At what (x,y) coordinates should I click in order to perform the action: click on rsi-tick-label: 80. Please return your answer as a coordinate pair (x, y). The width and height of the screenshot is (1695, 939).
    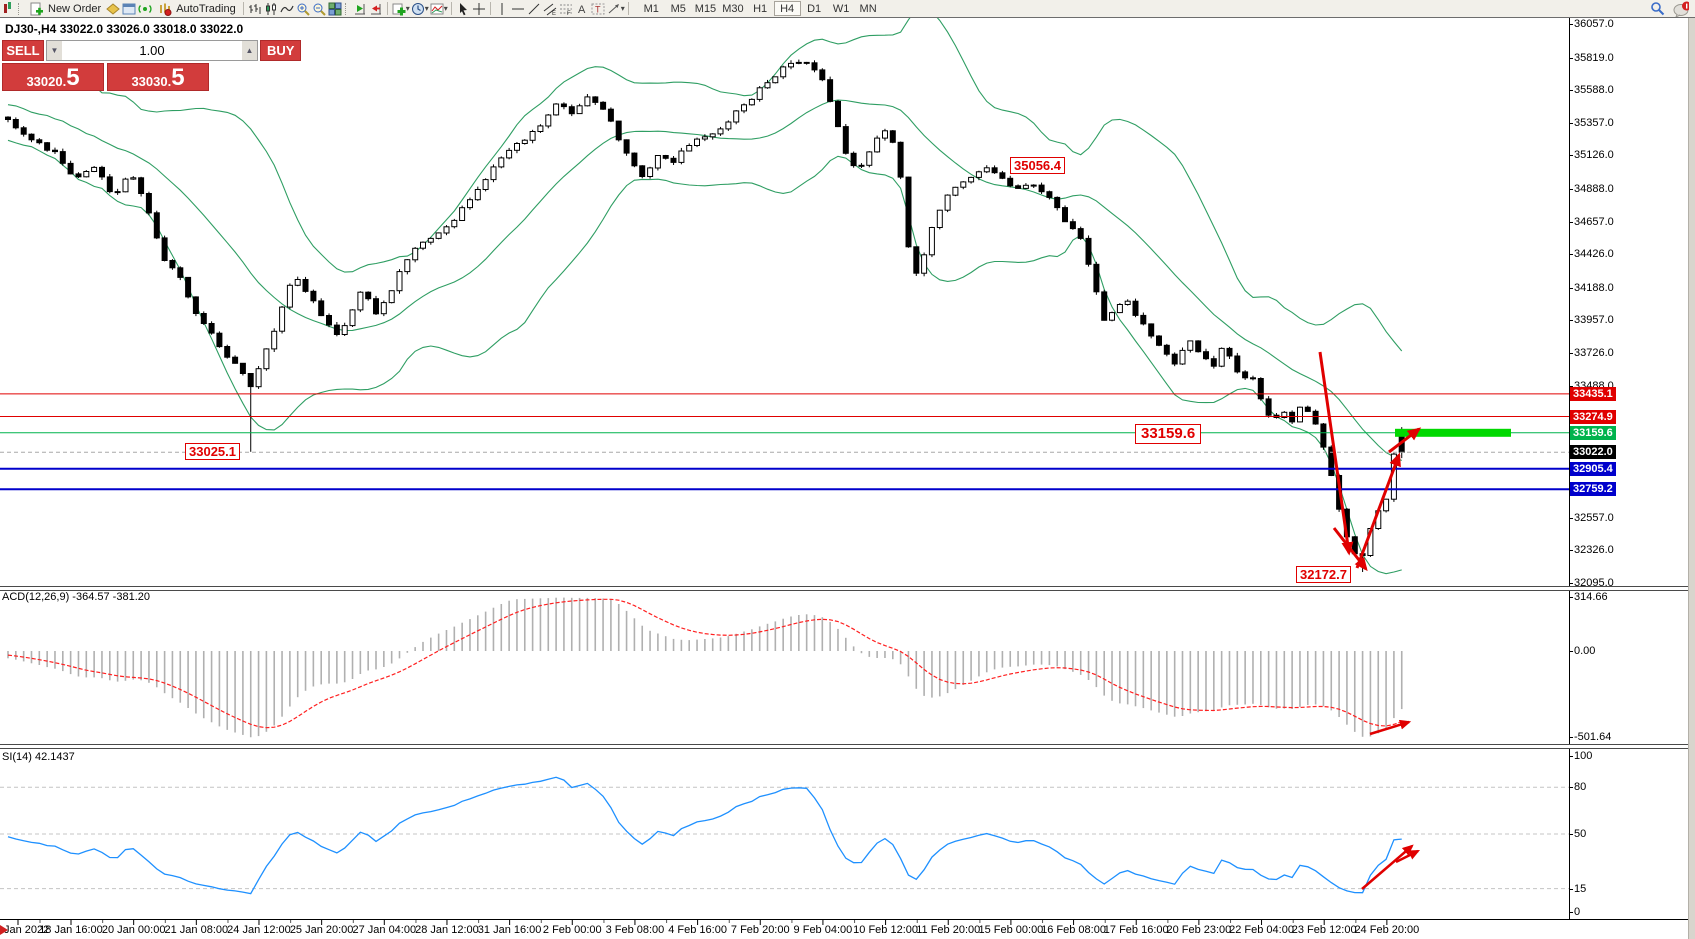
    Looking at the image, I should click on (1580, 787).